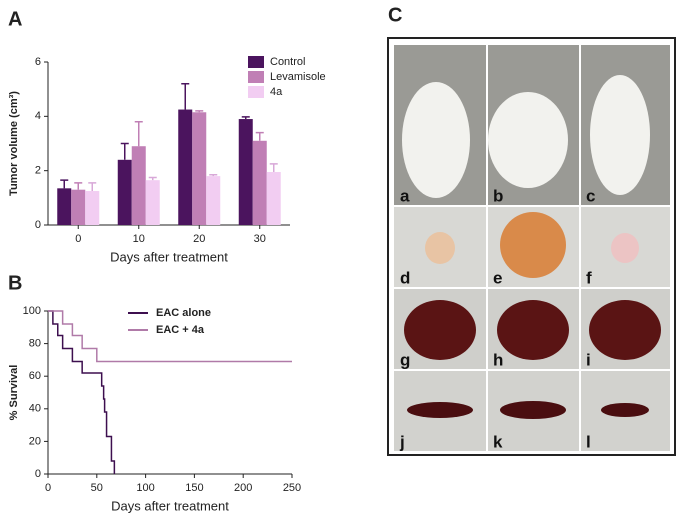  Describe the element at coordinates (14, 143) in the screenshot. I see `y-axis-label: Tumor volume (cm³)` at that location.